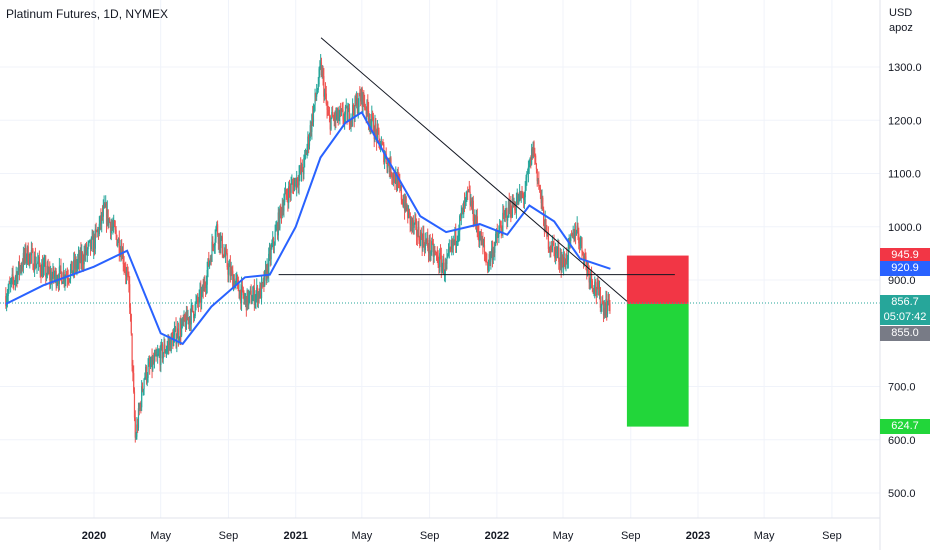 This screenshot has height=550, width=932. I want to click on y-tick-label: 1200.0, so click(905, 121).